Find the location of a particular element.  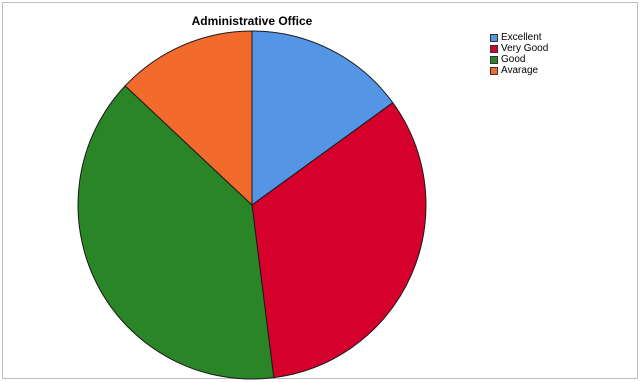

chart-legend: Excellent Very Good Good Avarage is located at coordinates (519, 54).